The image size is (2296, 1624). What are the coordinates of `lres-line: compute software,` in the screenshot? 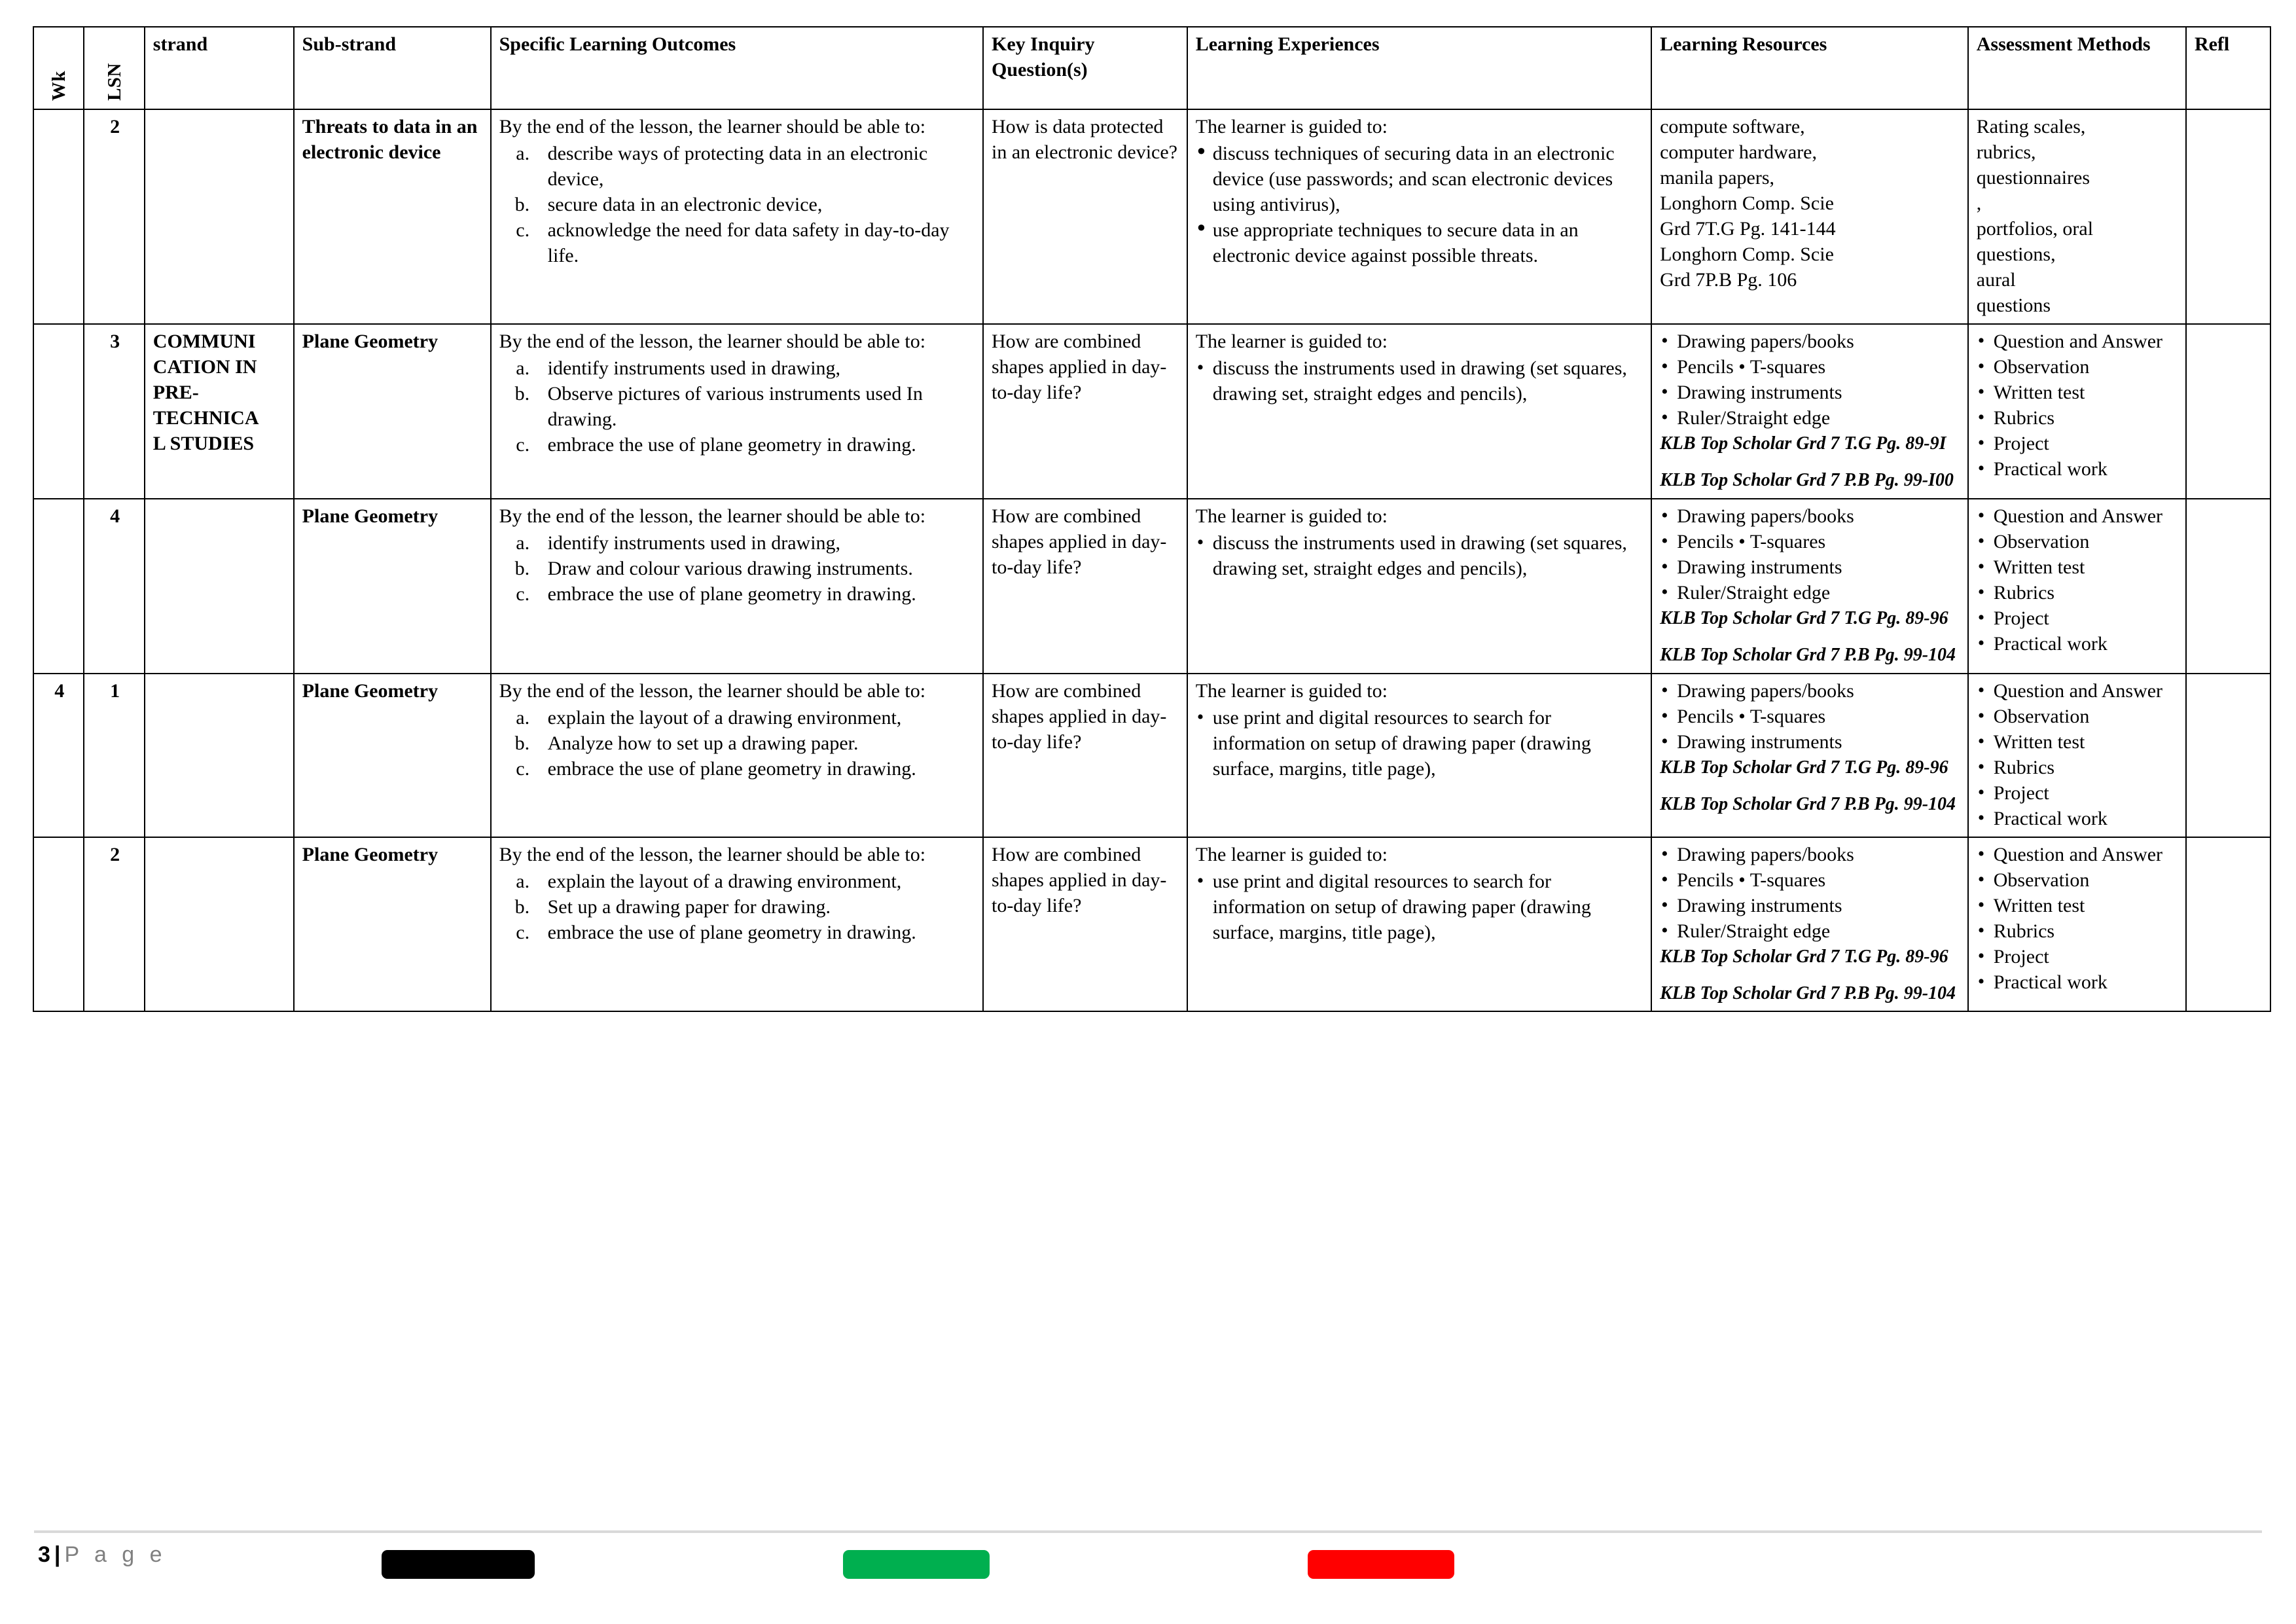 It's located at (1733, 127).